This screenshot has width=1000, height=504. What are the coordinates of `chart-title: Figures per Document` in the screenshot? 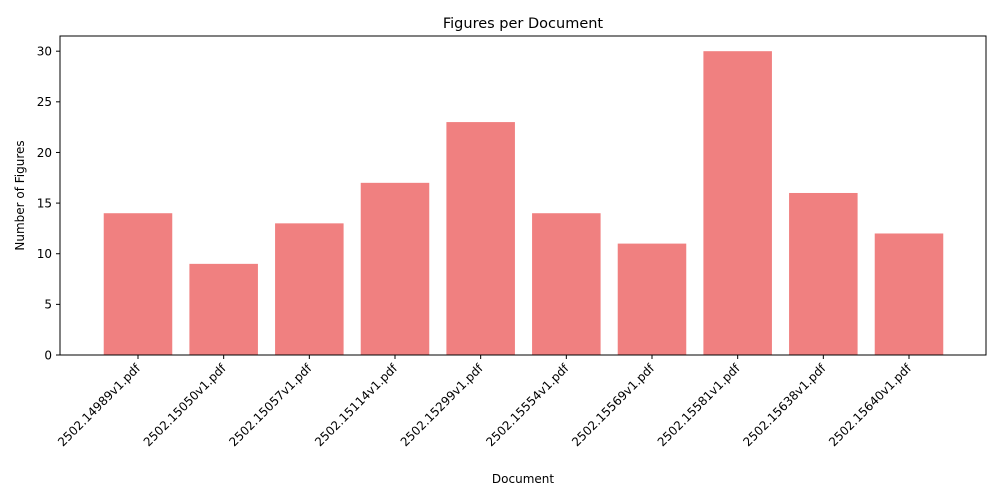 It's located at (523, 24).